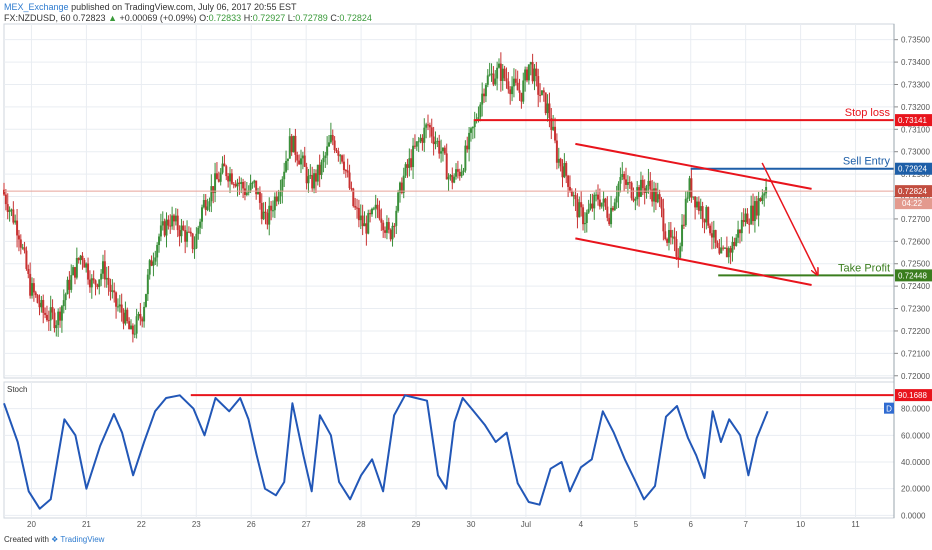 The image size is (932, 550). I want to click on low-value: 0.72789, so click(311, 18).